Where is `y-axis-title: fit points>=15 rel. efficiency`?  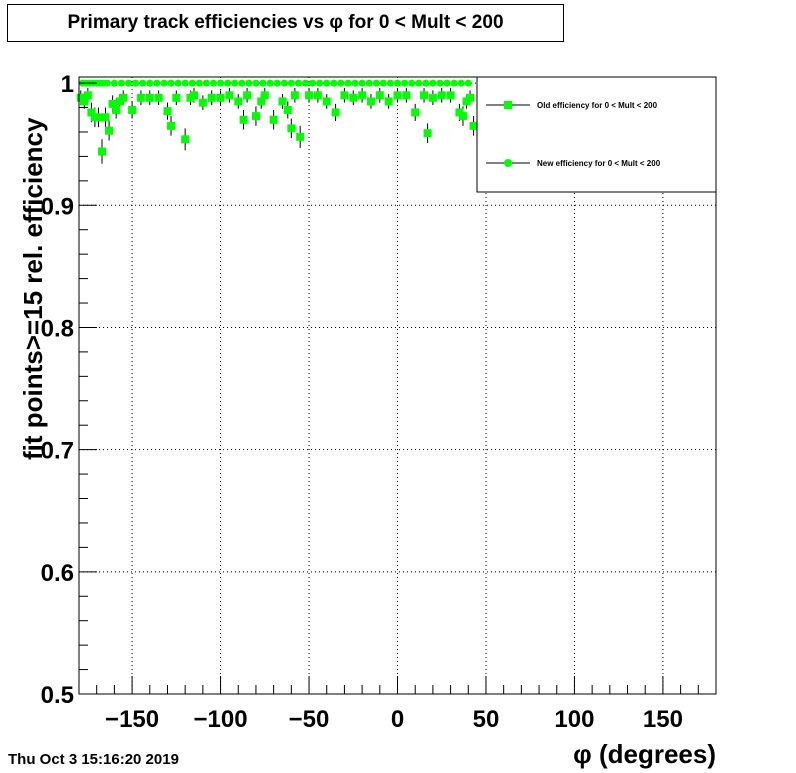 y-axis-title: fit points>=15 rel. efficiency is located at coordinates (33, 288).